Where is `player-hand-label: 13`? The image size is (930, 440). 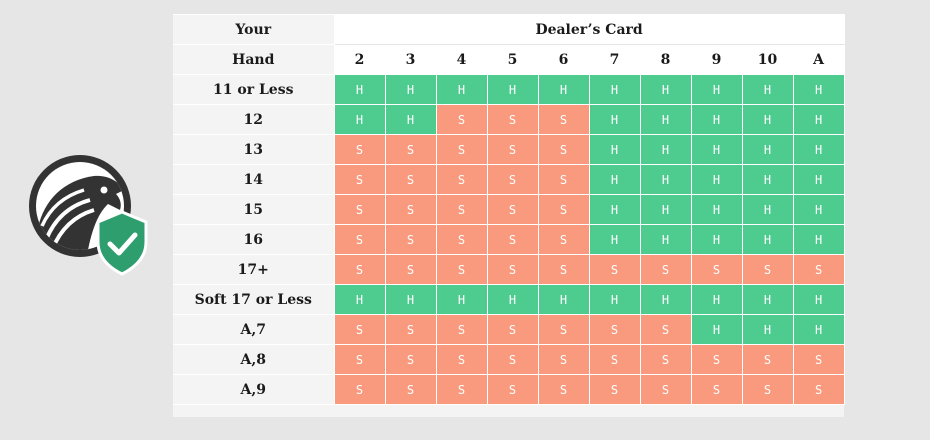 player-hand-label: 13 is located at coordinates (254, 149).